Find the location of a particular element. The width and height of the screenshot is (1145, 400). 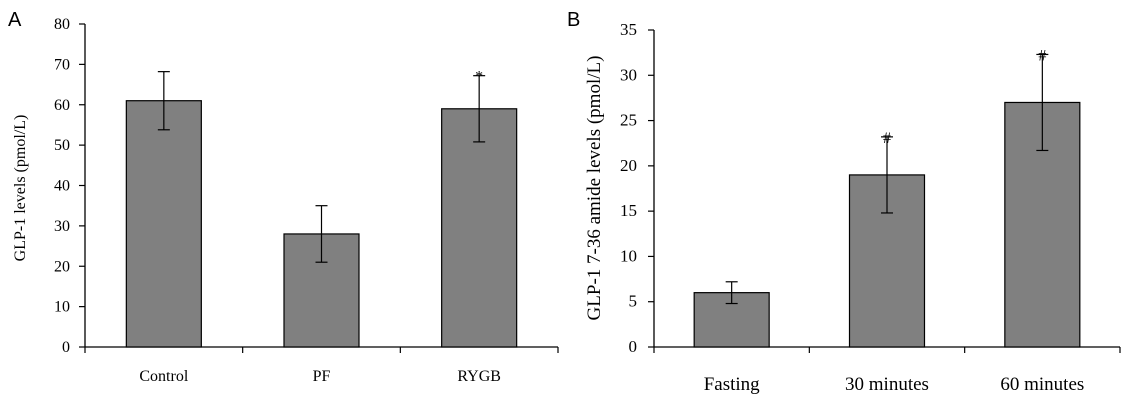

y-tick-label-b: 35 is located at coordinates (628, 29).